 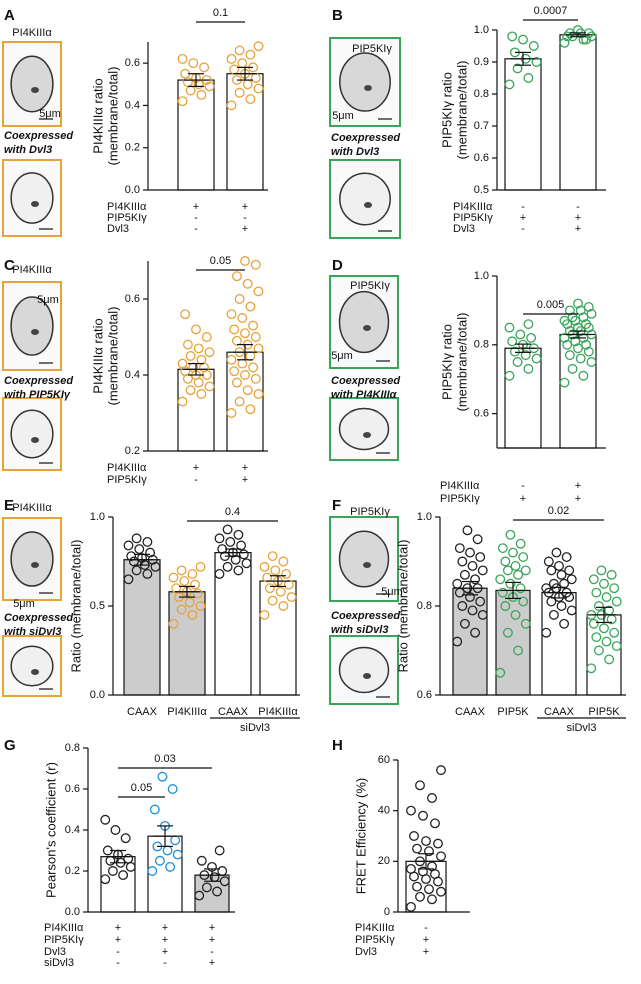 I want to click on x-tick-label: PI4KIIIα, so click(x=278, y=712).